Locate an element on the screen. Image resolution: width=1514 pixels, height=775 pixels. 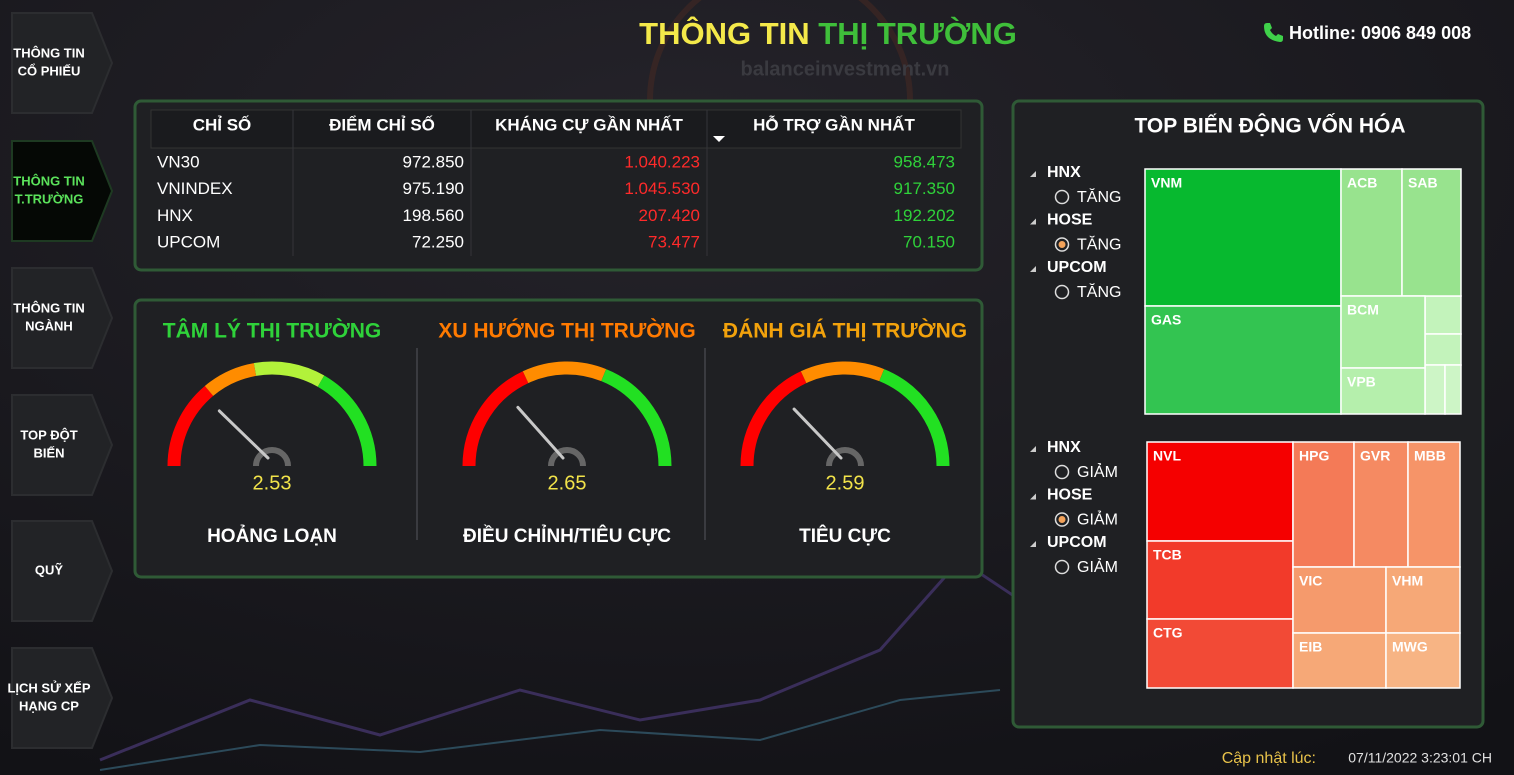
treemap-tile: MBB is located at coordinates (1434, 504).